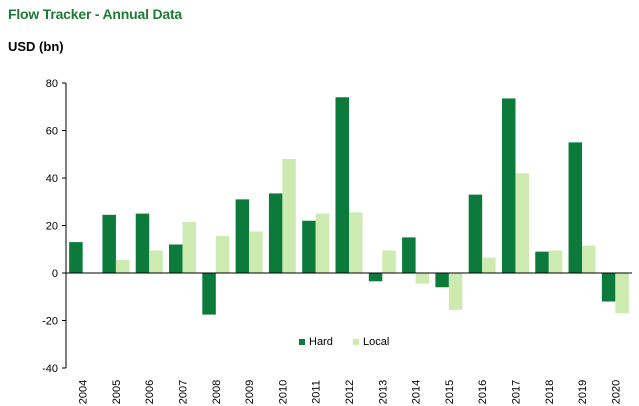 The image size is (639, 406). What do you see at coordinates (422, 278) in the screenshot?
I see `bar-local-2014` at bounding box center [422, 278].